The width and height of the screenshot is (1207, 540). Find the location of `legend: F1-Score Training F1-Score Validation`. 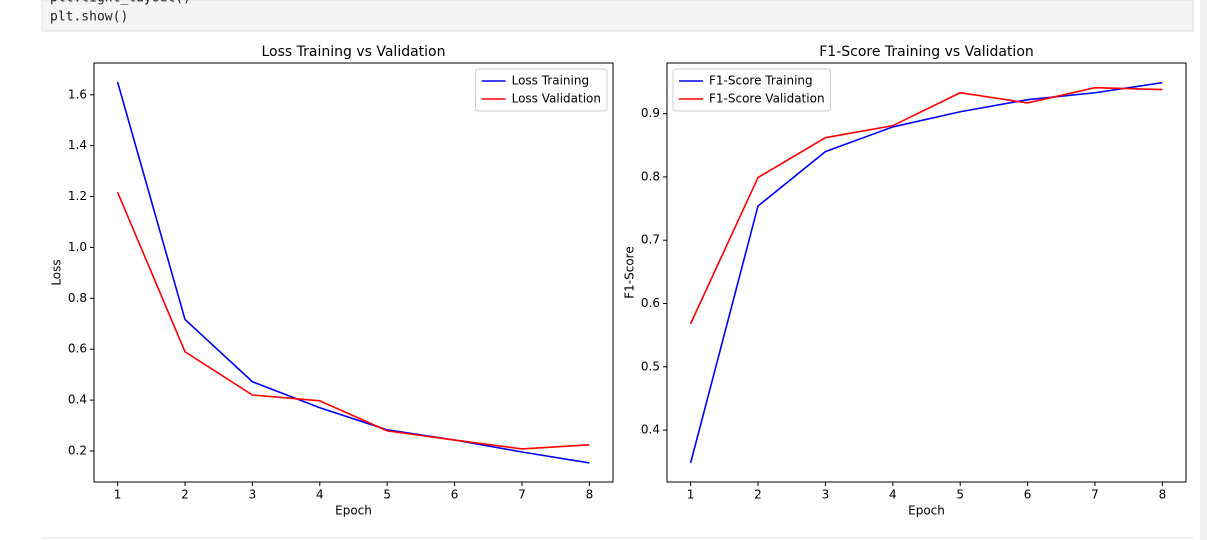

legend: F1-Score Training F1-Score Validation is located at coordinates (752, 90).